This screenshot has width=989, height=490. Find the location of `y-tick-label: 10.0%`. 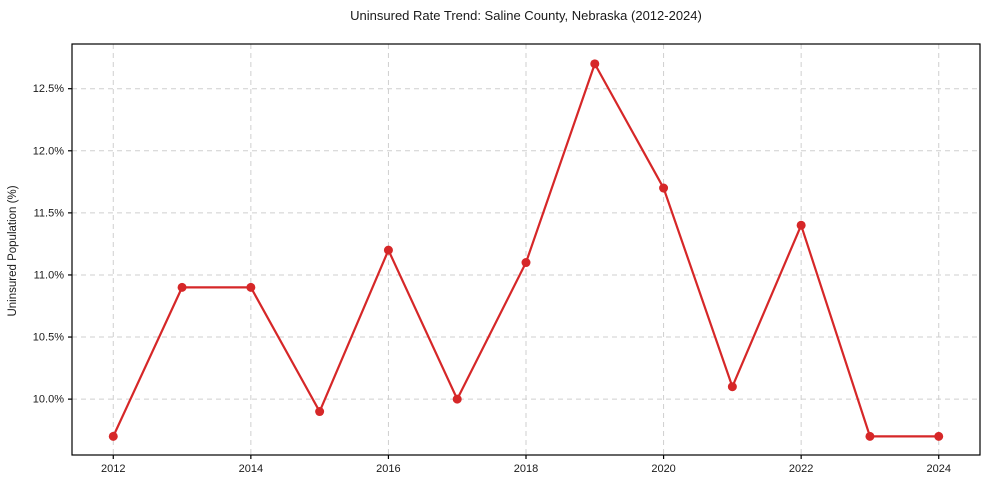

y-tick-label: 10.0% is located at coordinates (48, 400).